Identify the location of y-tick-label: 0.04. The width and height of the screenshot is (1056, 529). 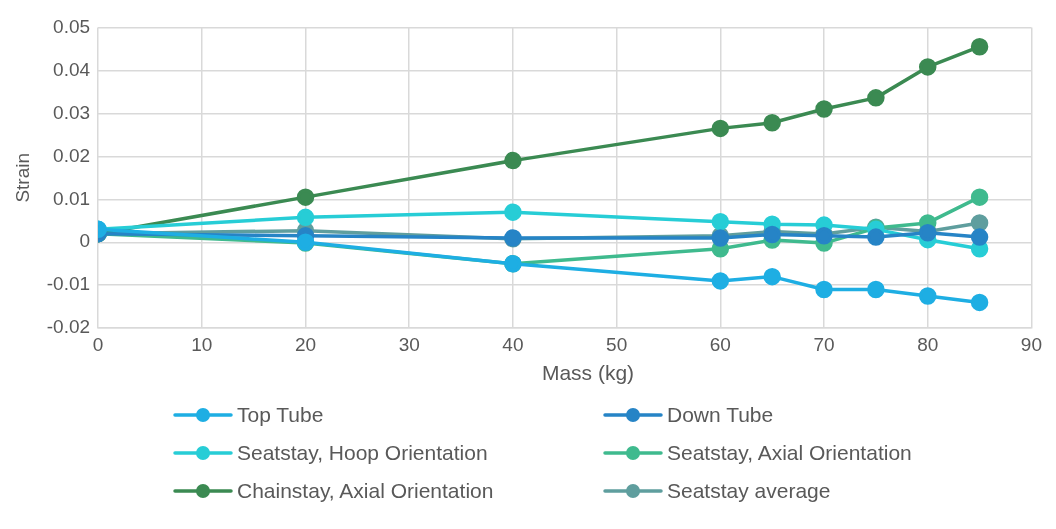
(72, 69).